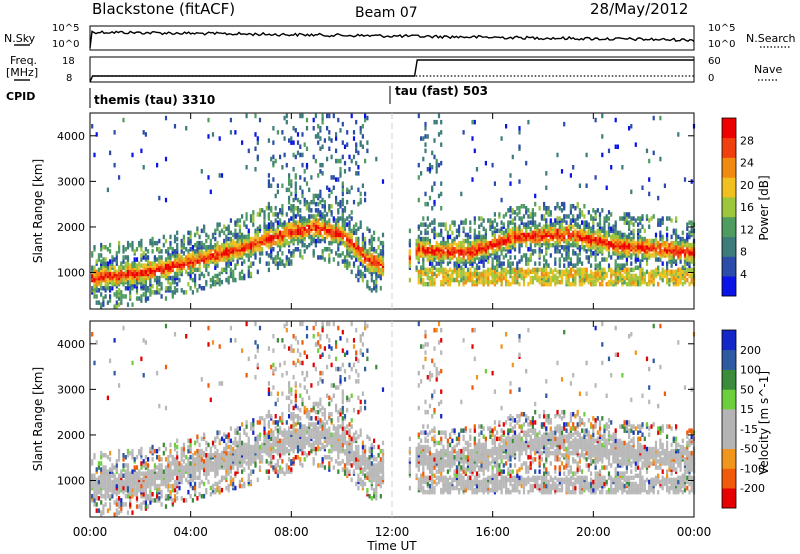 This screenshot has width=800, height=554. Describe the element at coordinates (71, 136) in the screenshot. I see `y-tick-label: 4000` at that location.